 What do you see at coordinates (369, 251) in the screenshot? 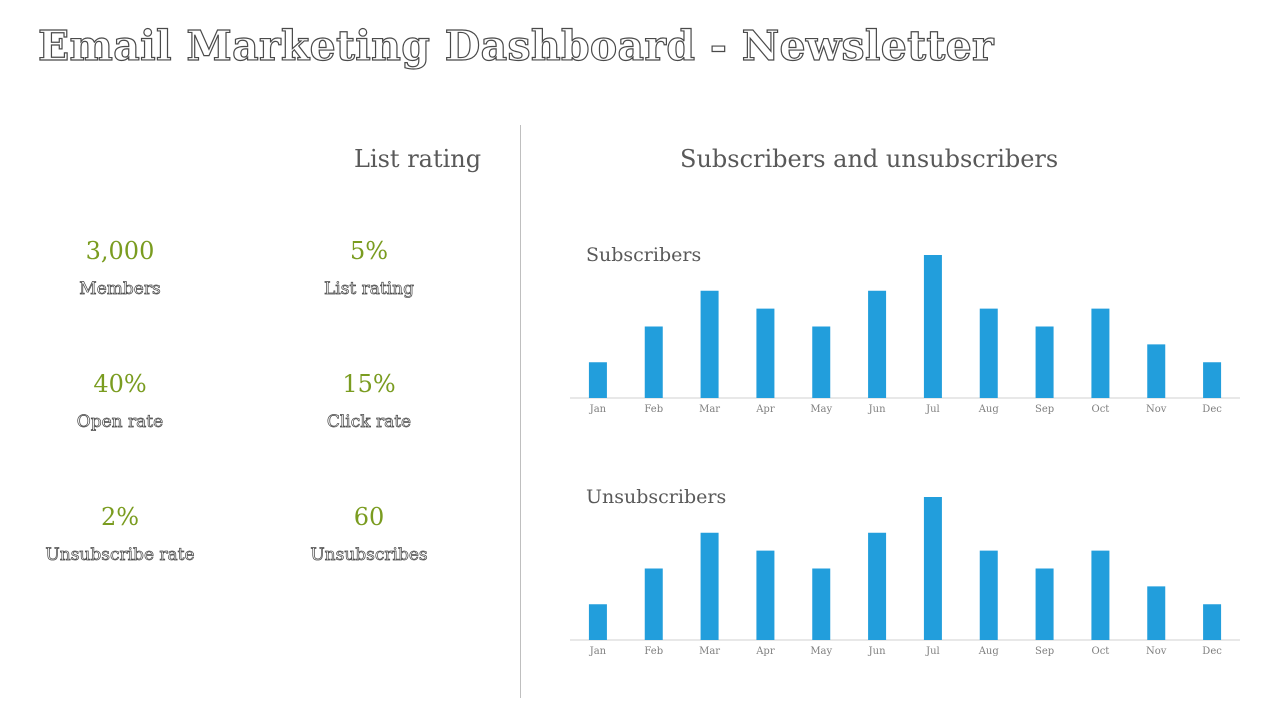
I see `kpi-value: 5%` at bounding box center [369, 251].